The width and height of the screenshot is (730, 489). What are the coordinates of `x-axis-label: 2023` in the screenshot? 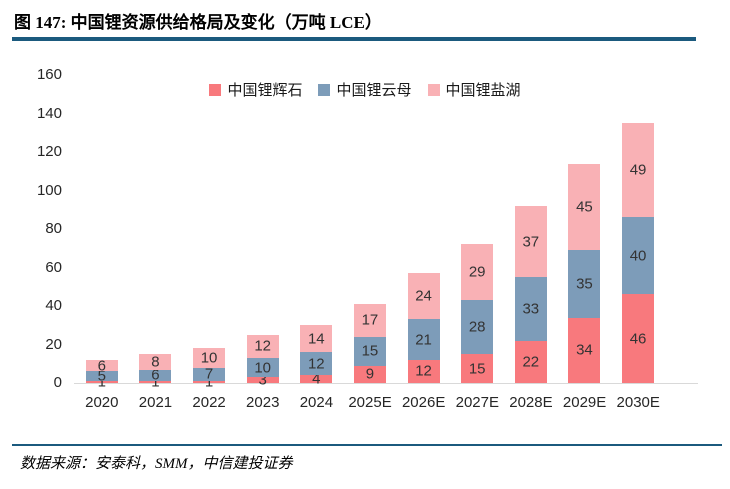 It's located at (263, 402).